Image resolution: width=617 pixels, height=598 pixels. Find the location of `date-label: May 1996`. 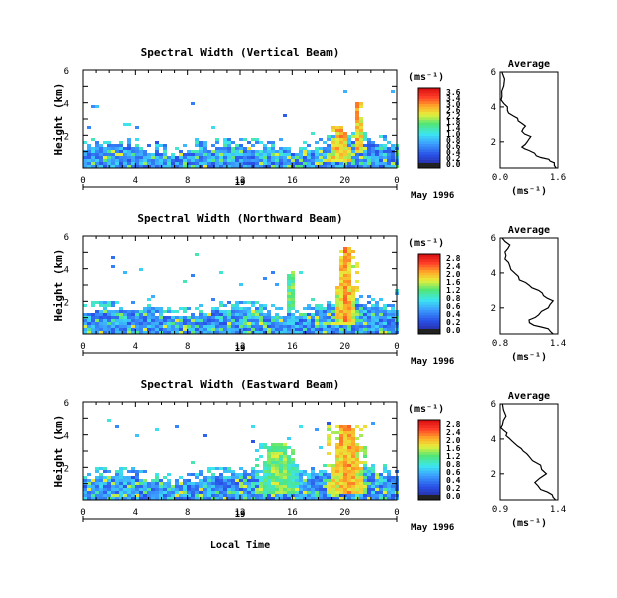

date-label: May 1996 is located at coordinates (432, 528).